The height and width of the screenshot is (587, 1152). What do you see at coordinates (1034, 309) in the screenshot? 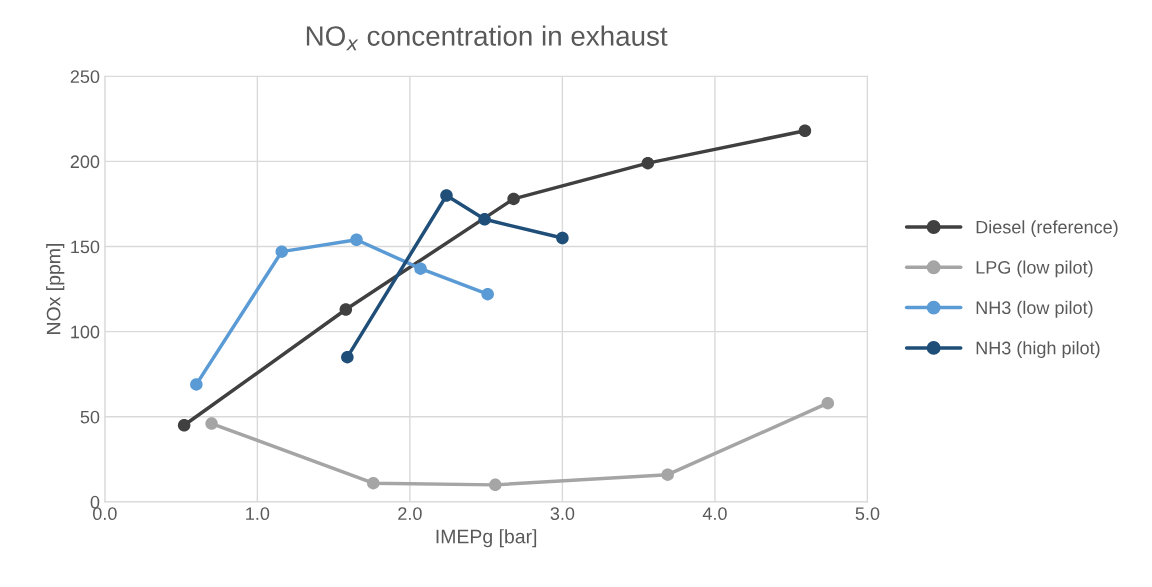
I see `legend-label: NH3 (low pilot)` at bounding box center [1034, 309].